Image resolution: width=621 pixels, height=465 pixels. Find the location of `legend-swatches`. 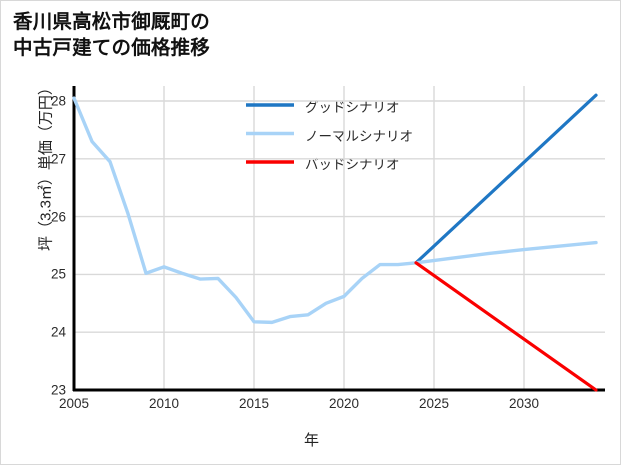

legend-swatches is located at coordinates (270, 133).